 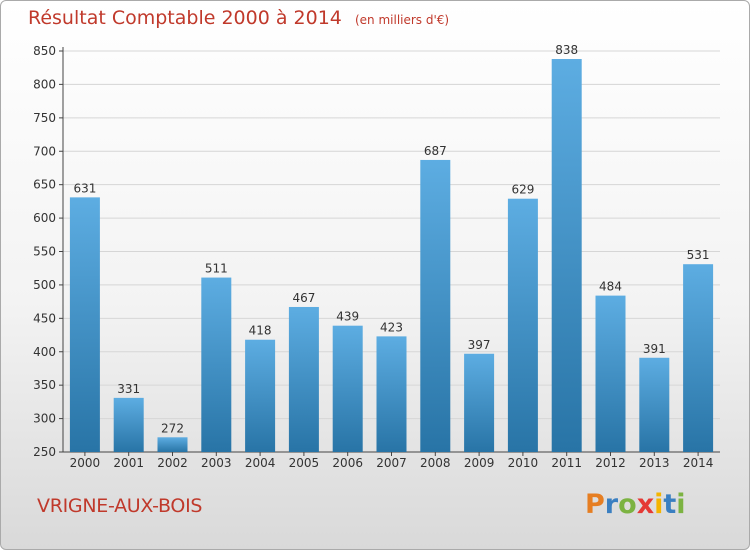 What do you see at coordinates (44, 118) in the screenshot?
I see `y-tick-label: 750` at bounding box center [44, 118].